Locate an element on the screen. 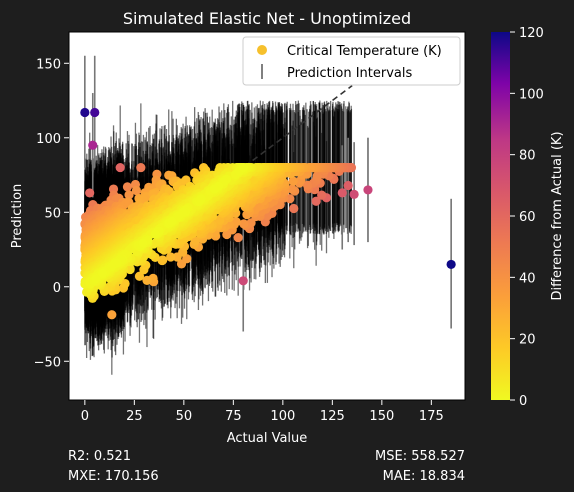  colorbar-tick-label: 20 is located at coordinates (527, 340).